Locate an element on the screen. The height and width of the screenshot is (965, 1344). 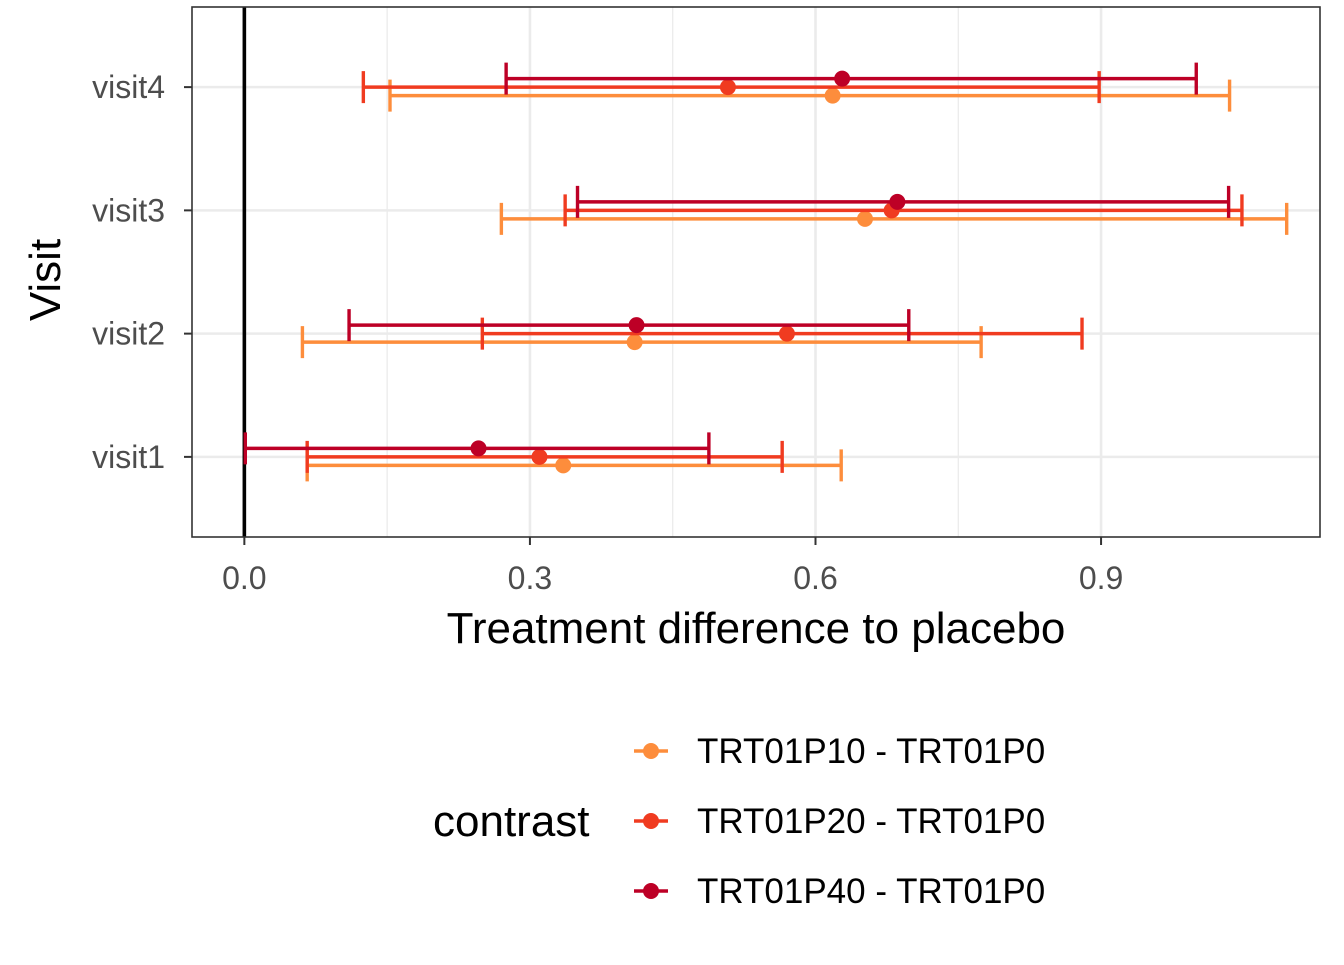
legend-item: TRT01P20 - TRT01P0 is located at coordinates (839, 821).